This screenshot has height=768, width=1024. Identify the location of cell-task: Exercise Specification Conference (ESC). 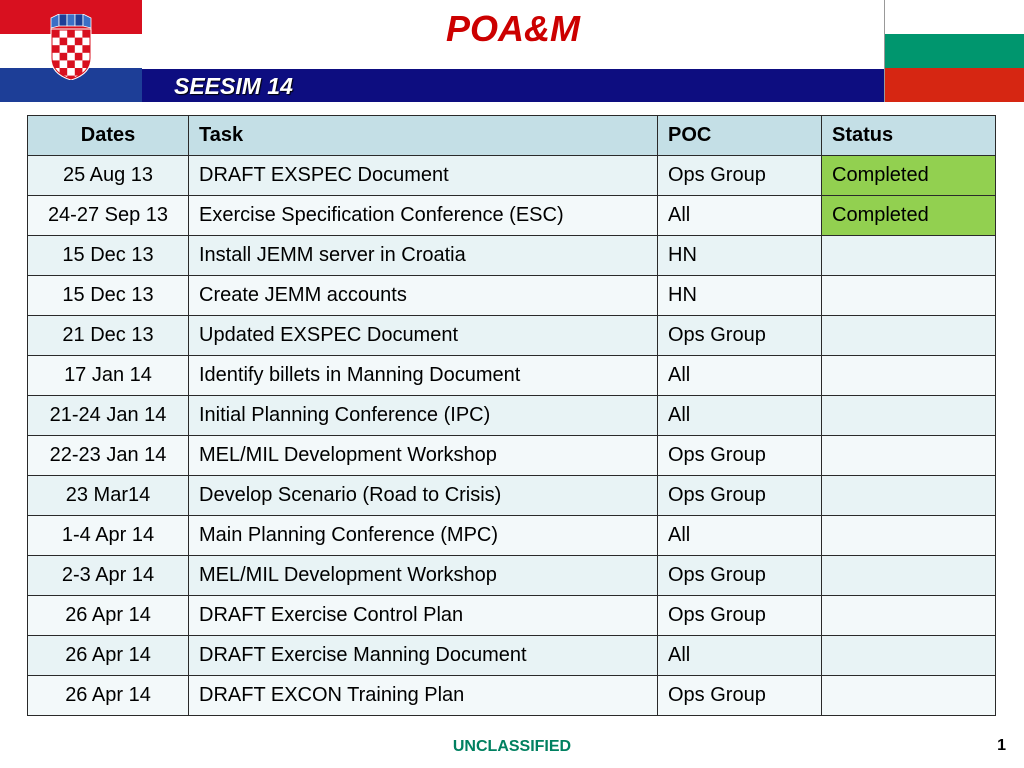
(423, 215).